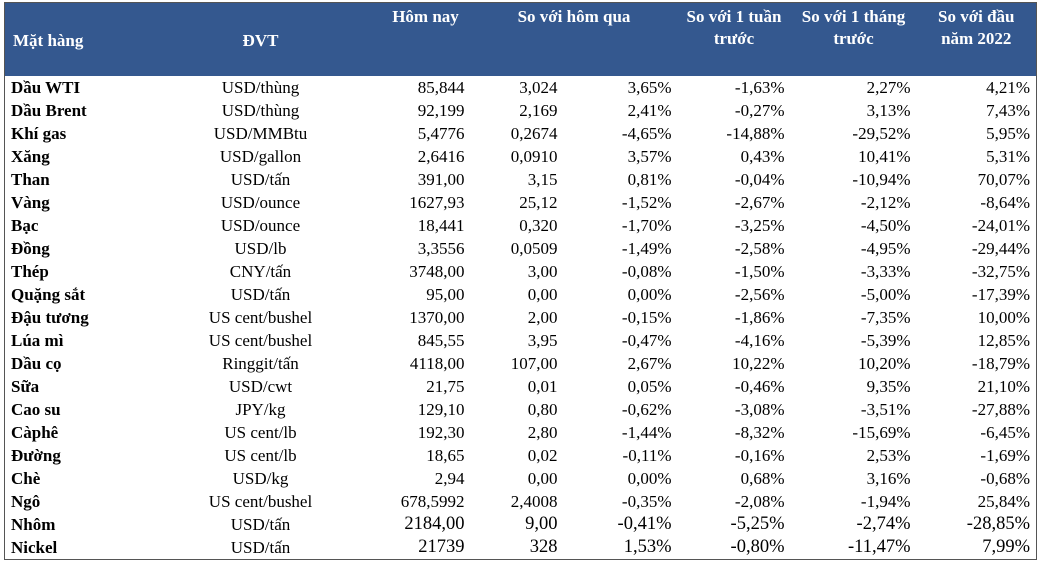 Image resolution: width=1043 pixels, height=584 pixels. Describe the element at coordinates (445, 294) in the screenshot. I see `value-cell: 95,00` at that location.